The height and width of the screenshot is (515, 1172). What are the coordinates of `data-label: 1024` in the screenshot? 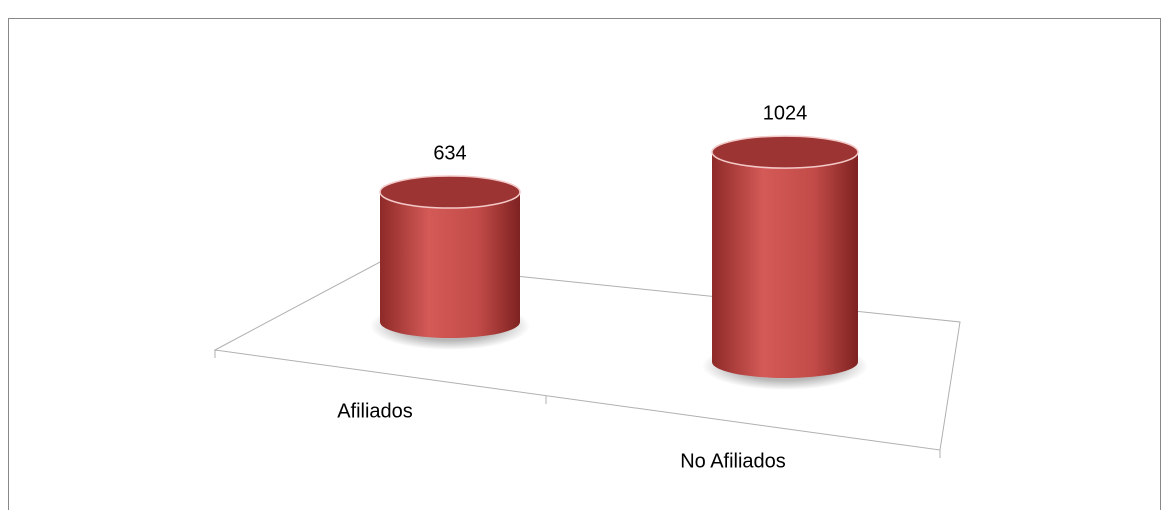 It's located at (785, 113).